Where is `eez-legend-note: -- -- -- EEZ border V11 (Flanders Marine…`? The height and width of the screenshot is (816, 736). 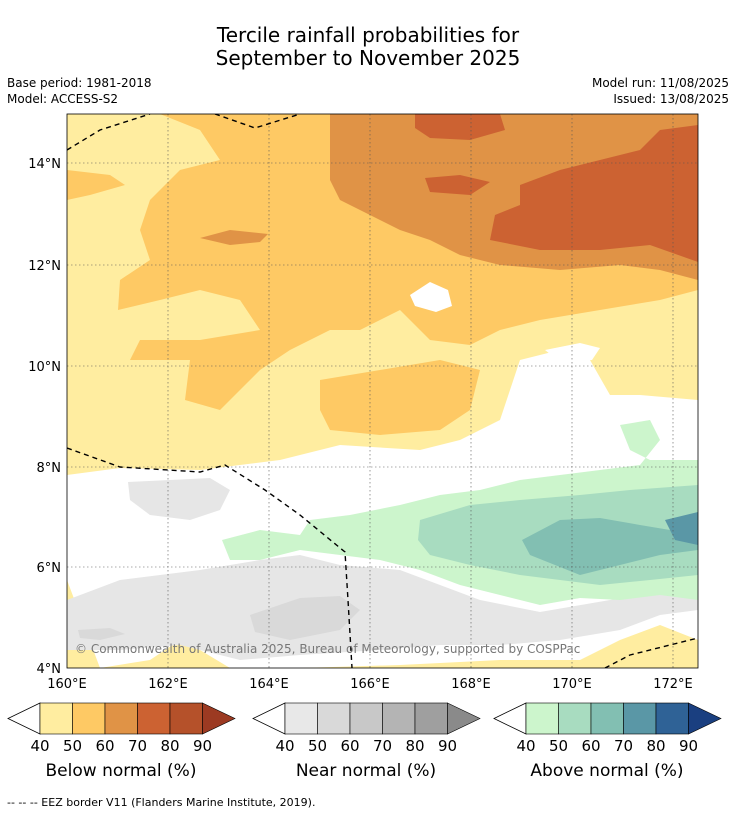 eez-legend-note: -- -- -- EEZ border V11 (Flanders Marine… is located at coordinates (161, 802).